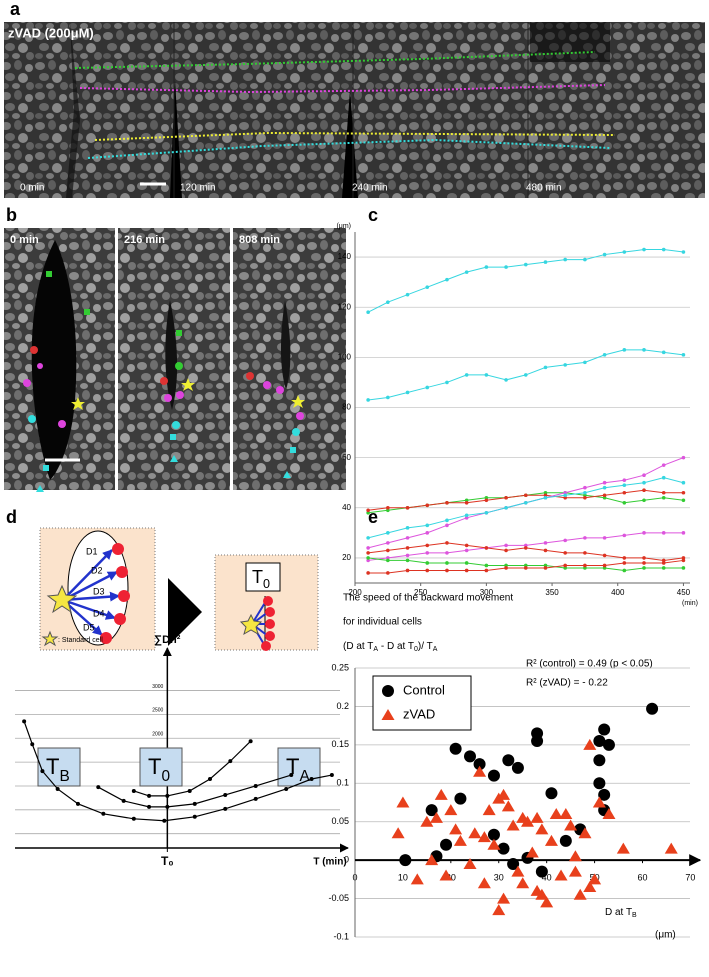  I want to click on subscript: A, so click(435, 649).